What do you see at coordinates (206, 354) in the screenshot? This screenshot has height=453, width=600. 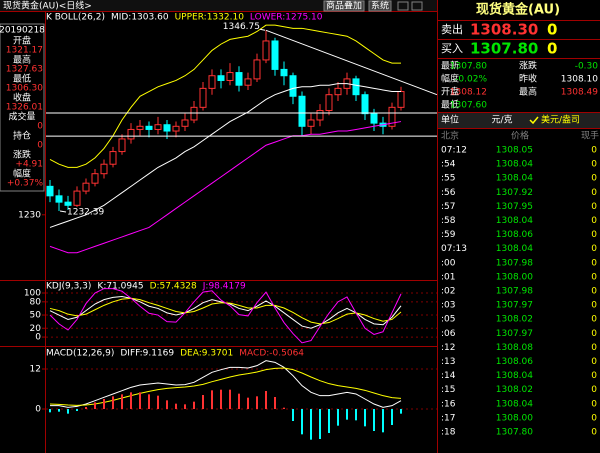 I see `legend-entry: DEA:9.3701` at bounding box center [206, 354].